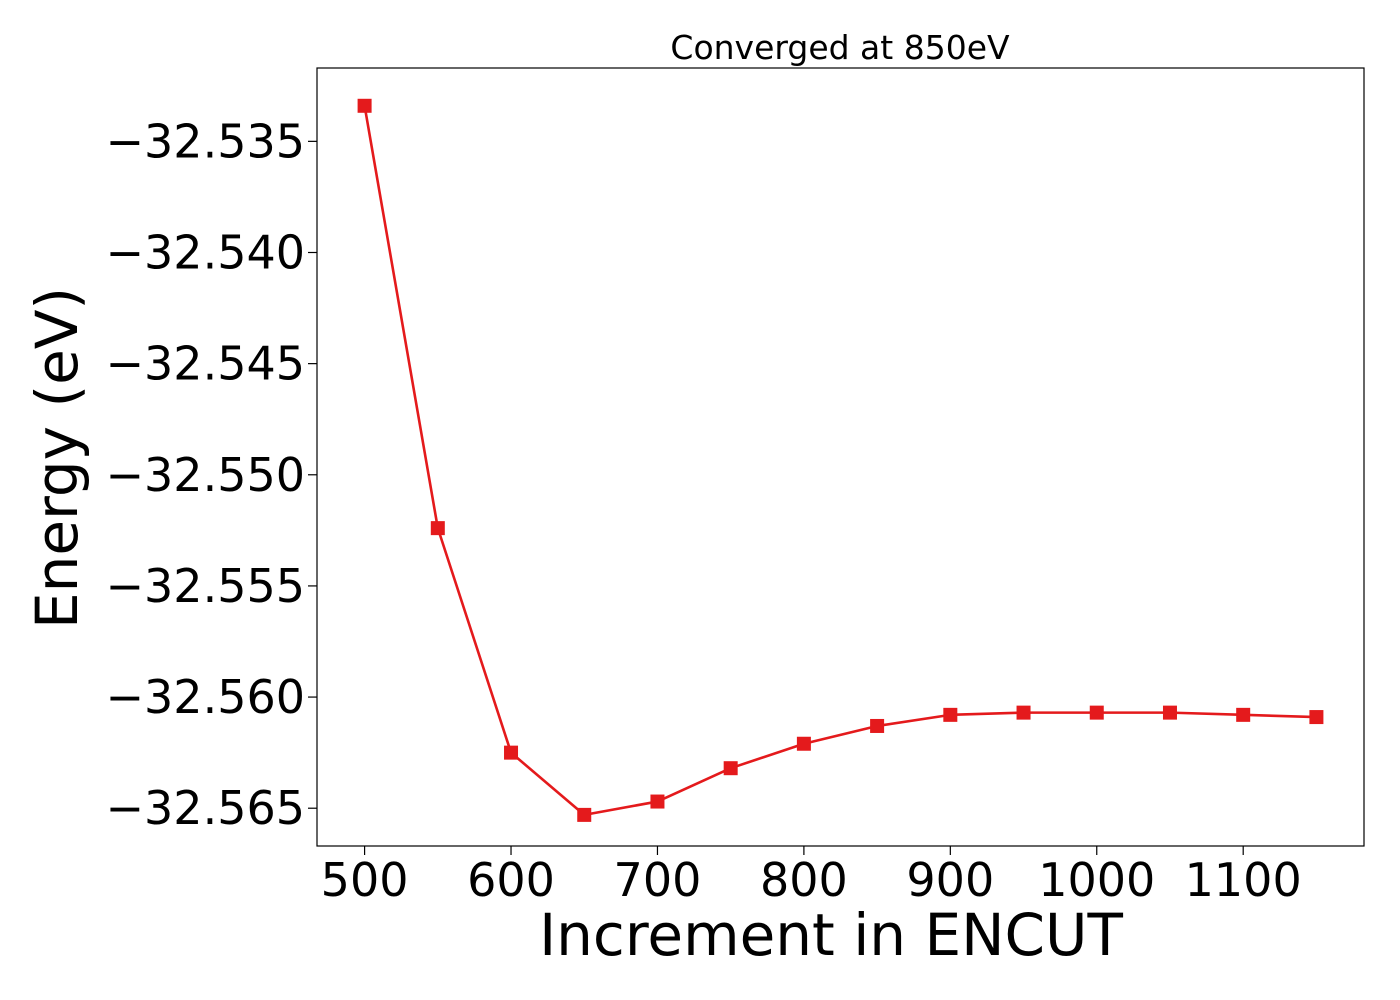  What do you see at coordinates (206, 364) in the screenshot?
I see `y-tick-label: −32.545` at bounding box center [206, 364].